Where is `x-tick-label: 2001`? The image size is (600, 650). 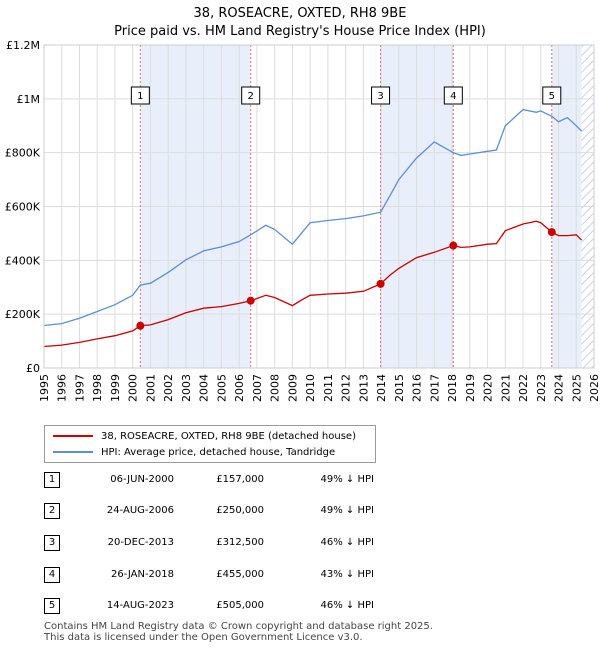
x-tick-label: 2001 is located at coordinates (150, 388).